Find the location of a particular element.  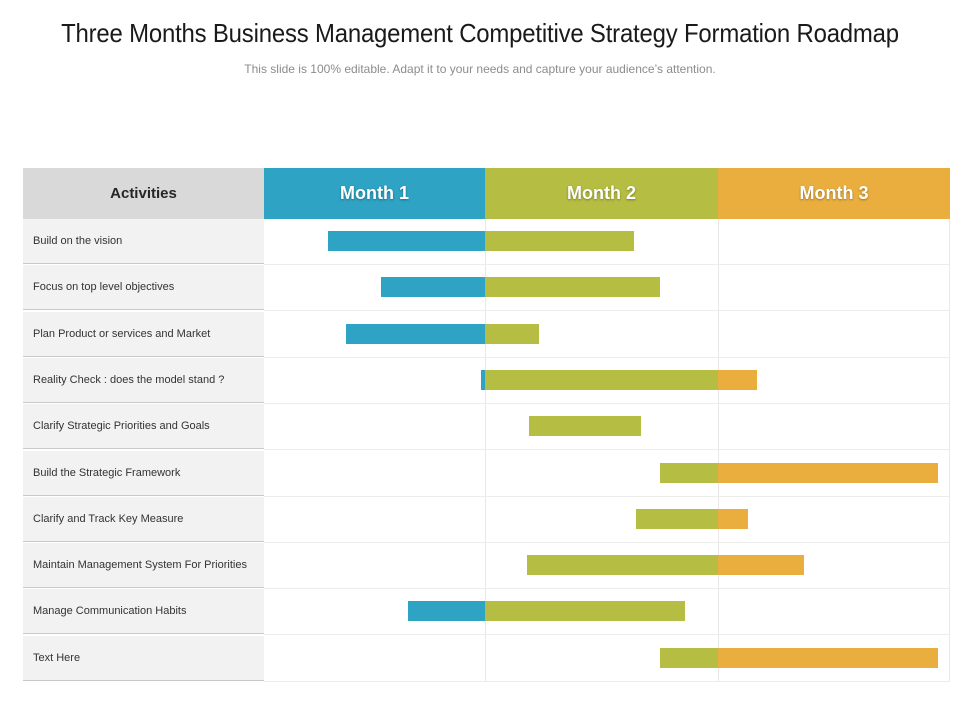

activity-label: Clarify and Track Key Measure is located at coordinates (143, 519).